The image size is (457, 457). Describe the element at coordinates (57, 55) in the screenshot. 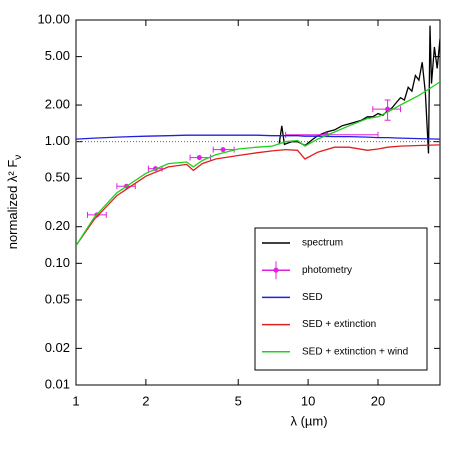

I see `y-tick-label: 5.00` at that location.